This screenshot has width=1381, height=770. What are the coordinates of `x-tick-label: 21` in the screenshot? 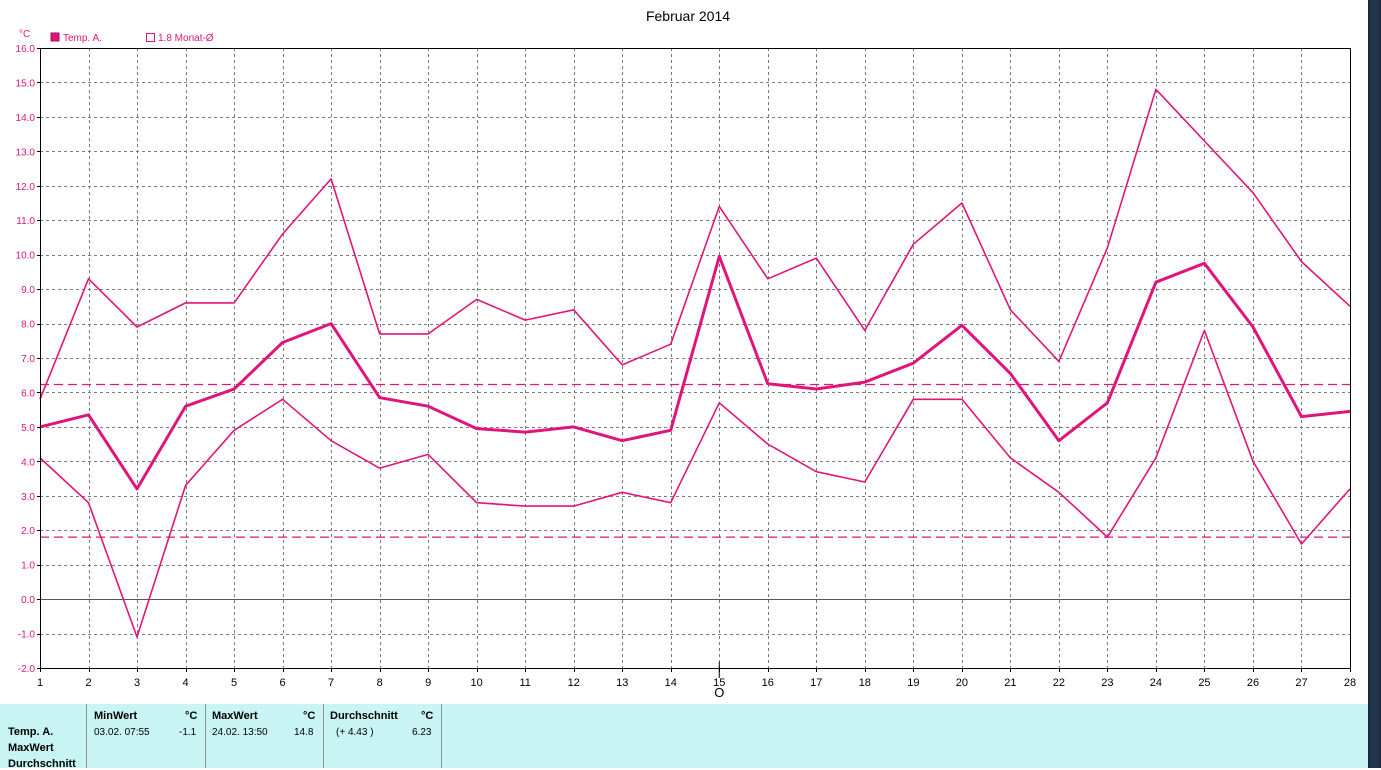 It's located at (1010, 683).